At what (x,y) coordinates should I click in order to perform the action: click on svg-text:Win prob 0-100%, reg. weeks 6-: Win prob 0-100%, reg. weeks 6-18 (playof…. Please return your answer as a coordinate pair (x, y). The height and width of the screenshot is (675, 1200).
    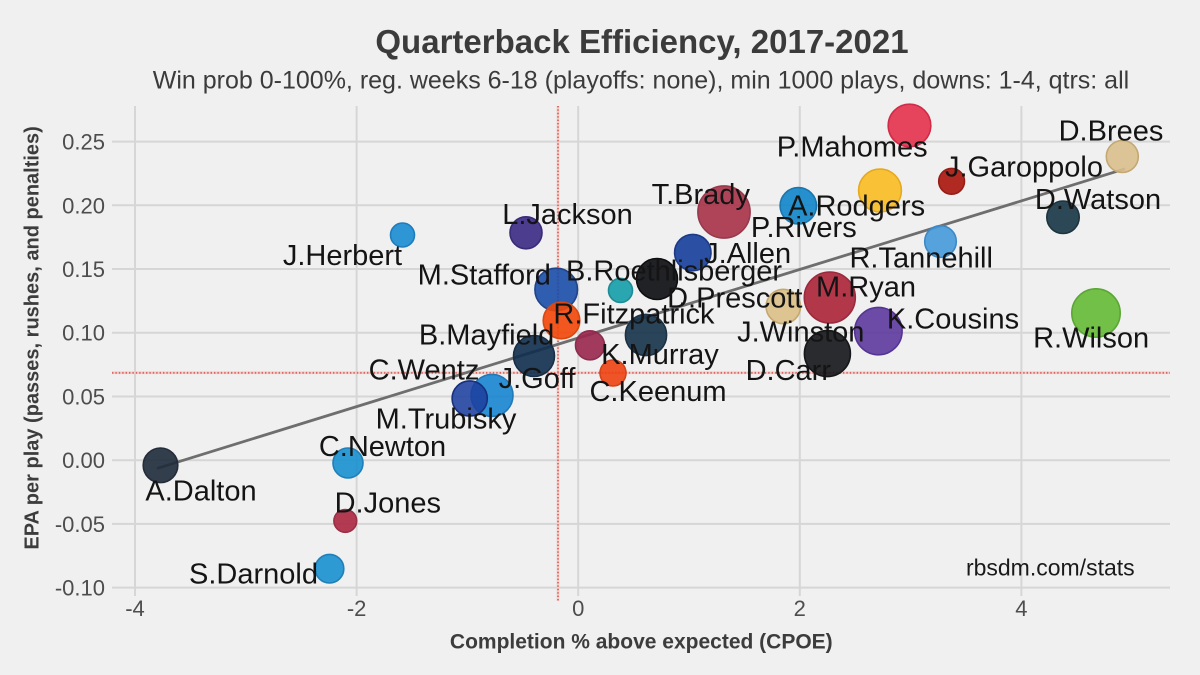
    Looking at the image, I should click on (641, 80).